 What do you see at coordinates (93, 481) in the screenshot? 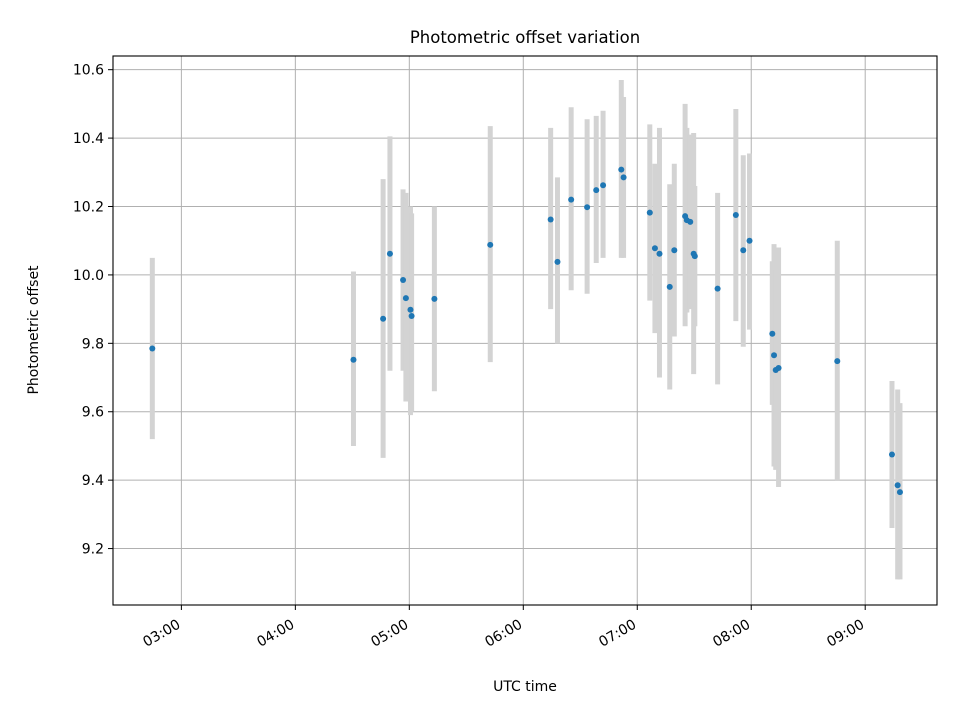
I see `y-tick-label: 9.4` at bounding box center [93, 481].